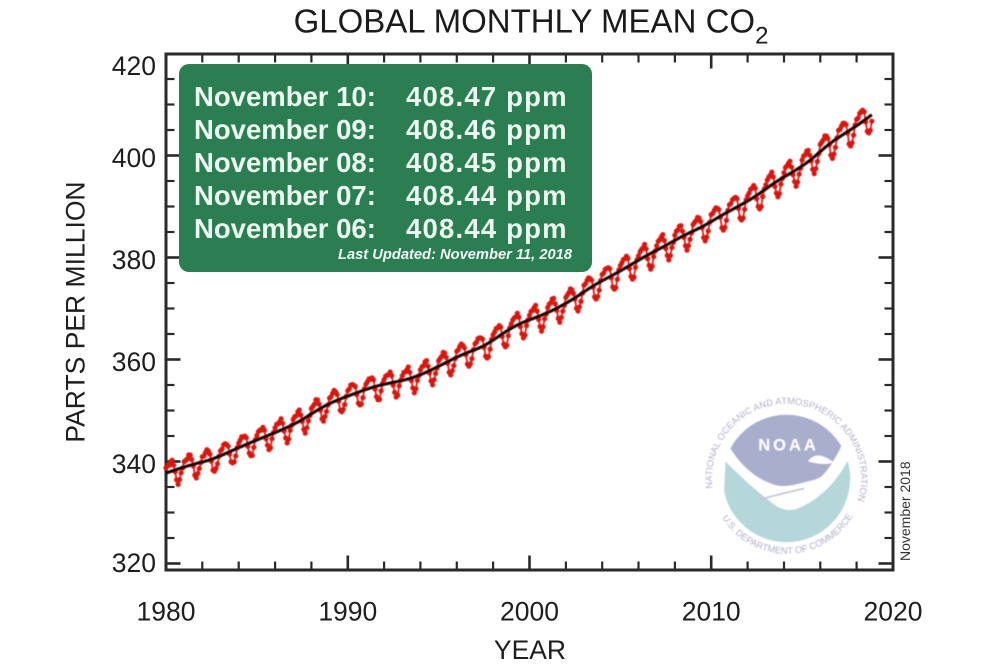 The height and width of the screenshot is (667, 984). Describe the element at coordinates (134, 464) in the screenshot. I see `svg-text: 340` at that location.